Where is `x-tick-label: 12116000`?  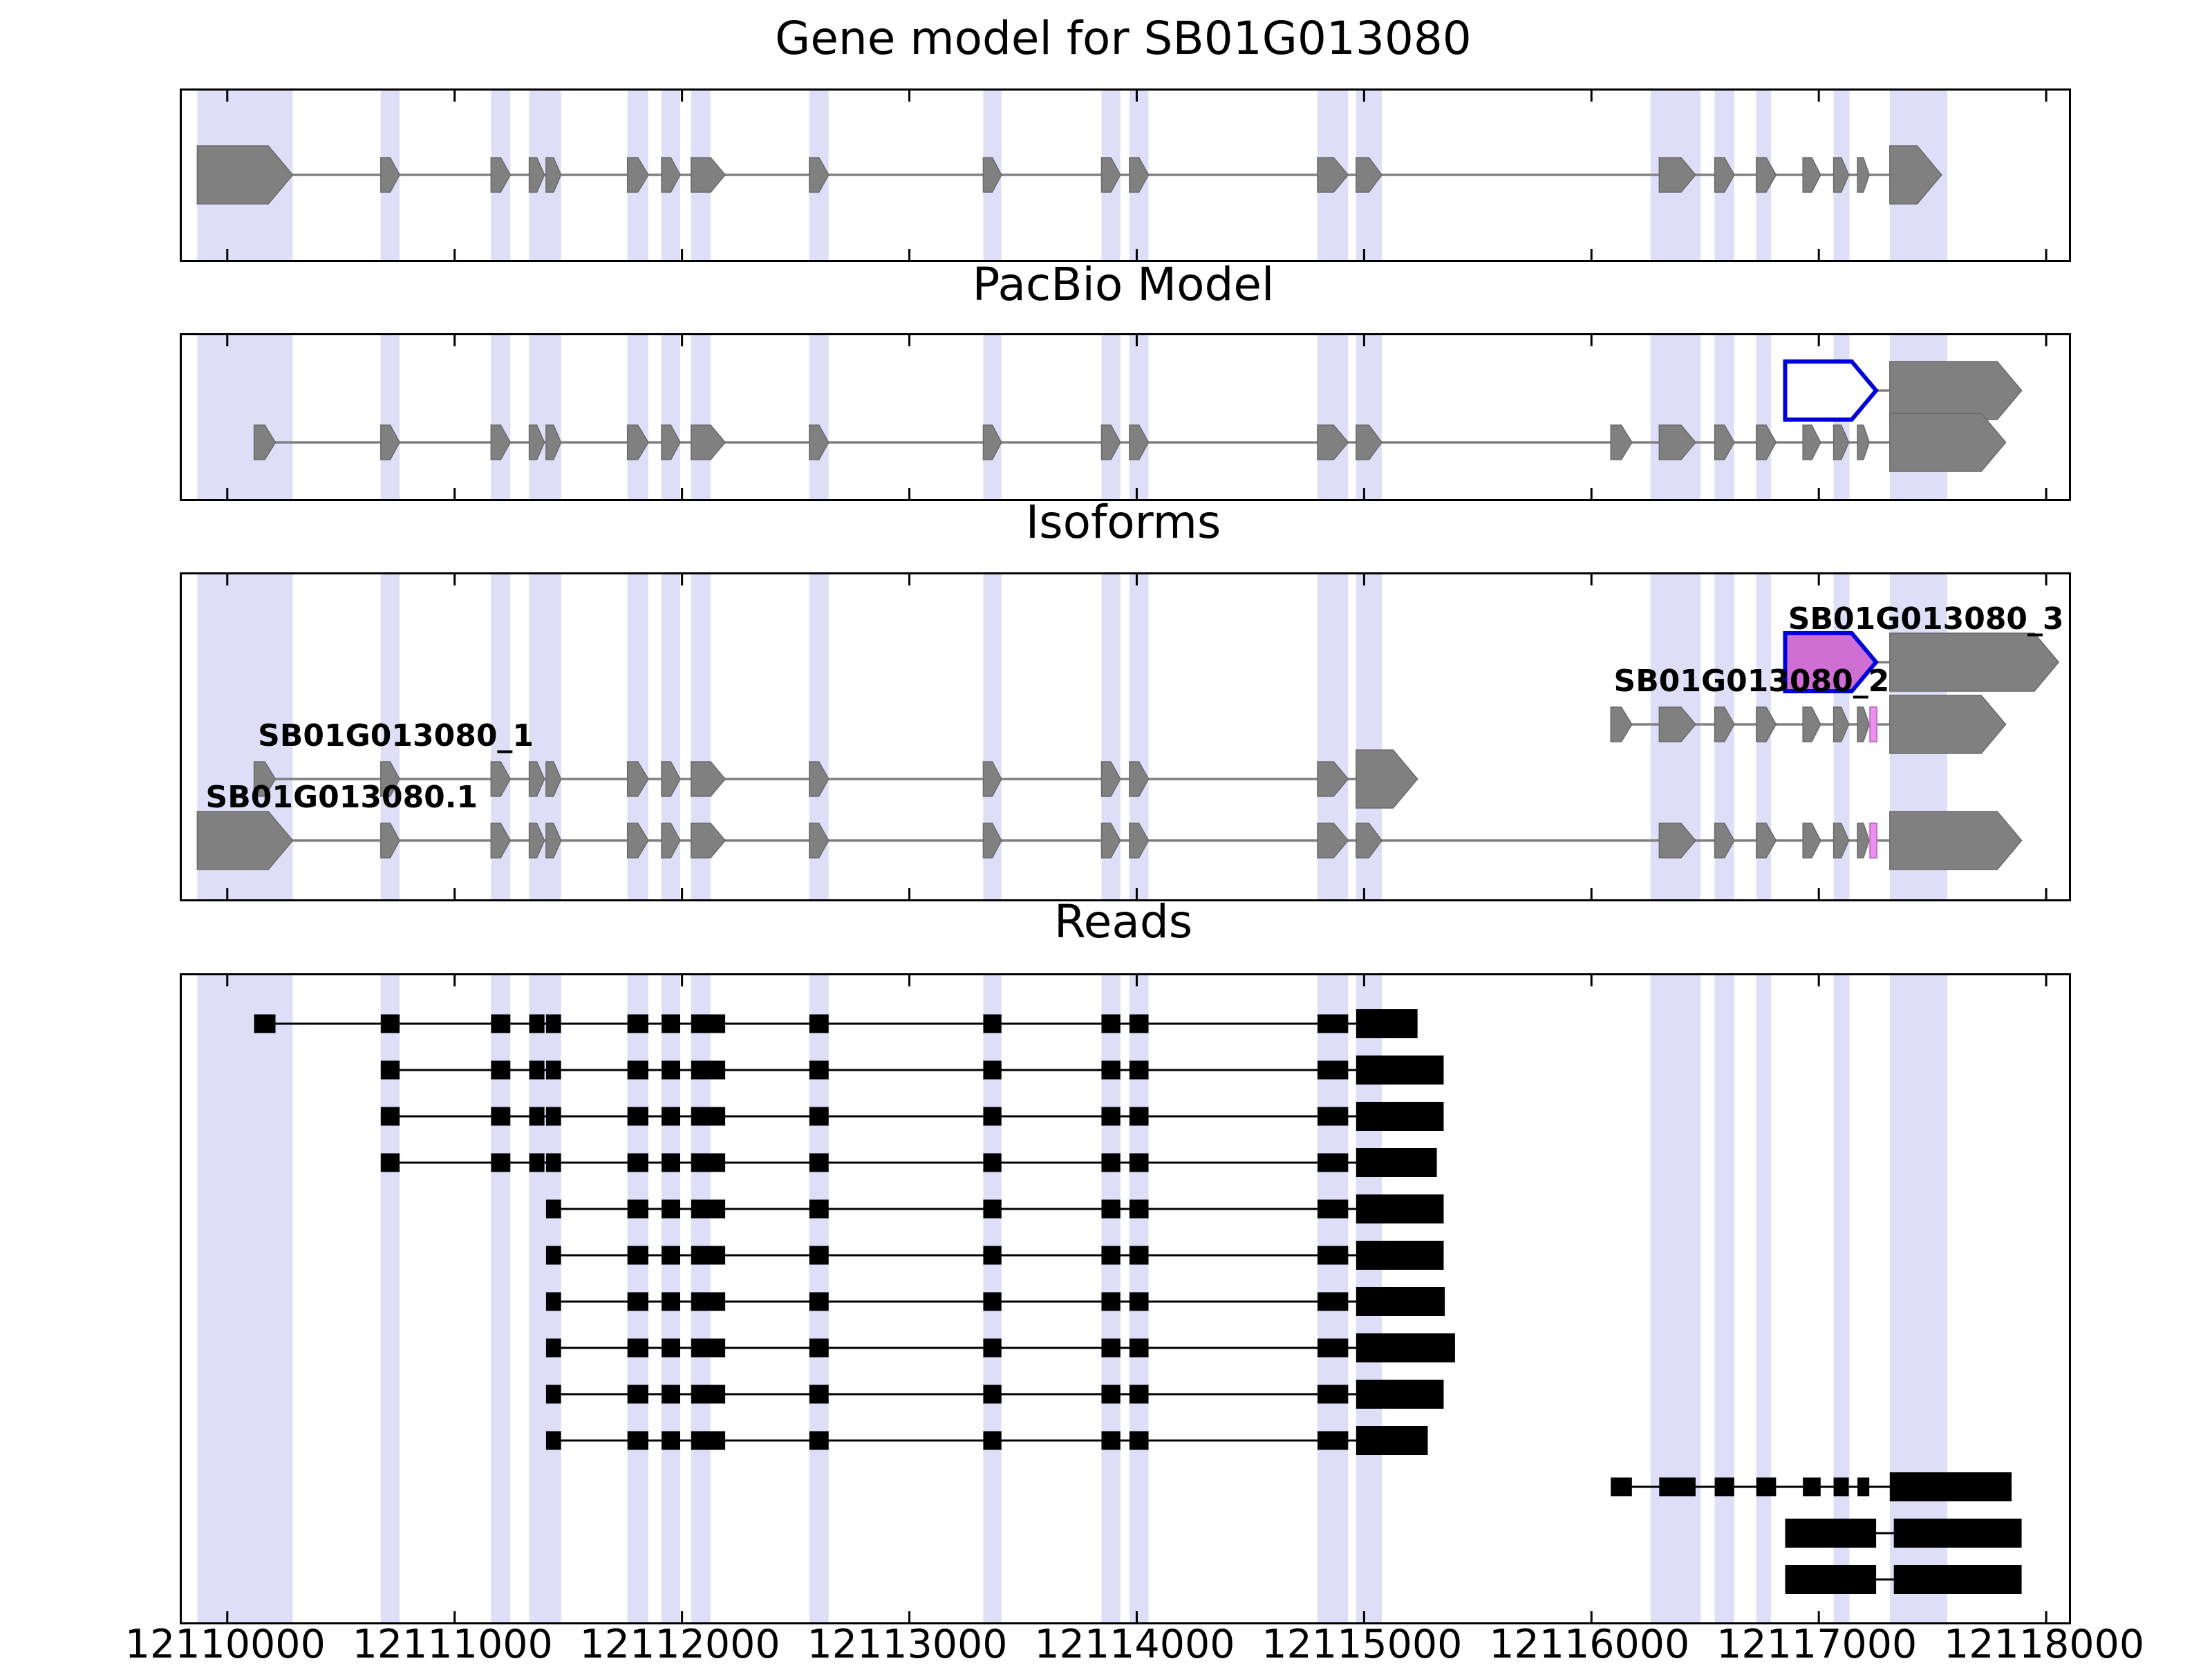 x-tick-label: 12116000 is located at coordinates (1590, 1645).